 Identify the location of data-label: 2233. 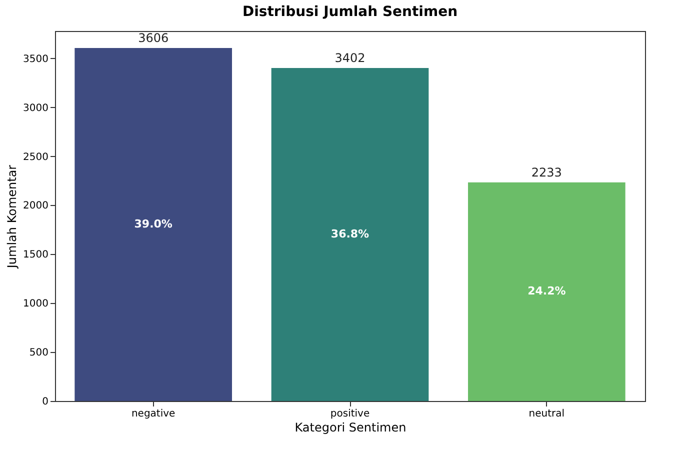
(546, 172).